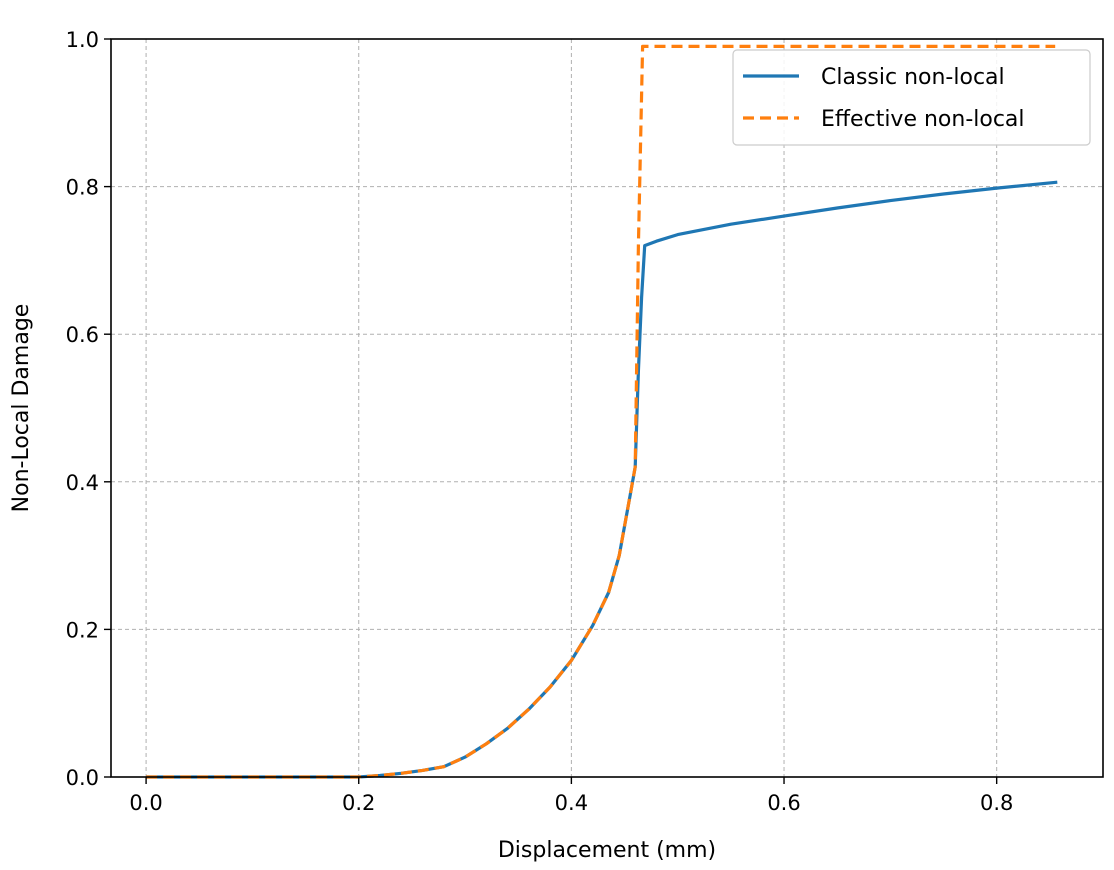  Describe the element at coordinates (82, 188) in the screenshot. I see `y-tick-label: 0.8` at that location.